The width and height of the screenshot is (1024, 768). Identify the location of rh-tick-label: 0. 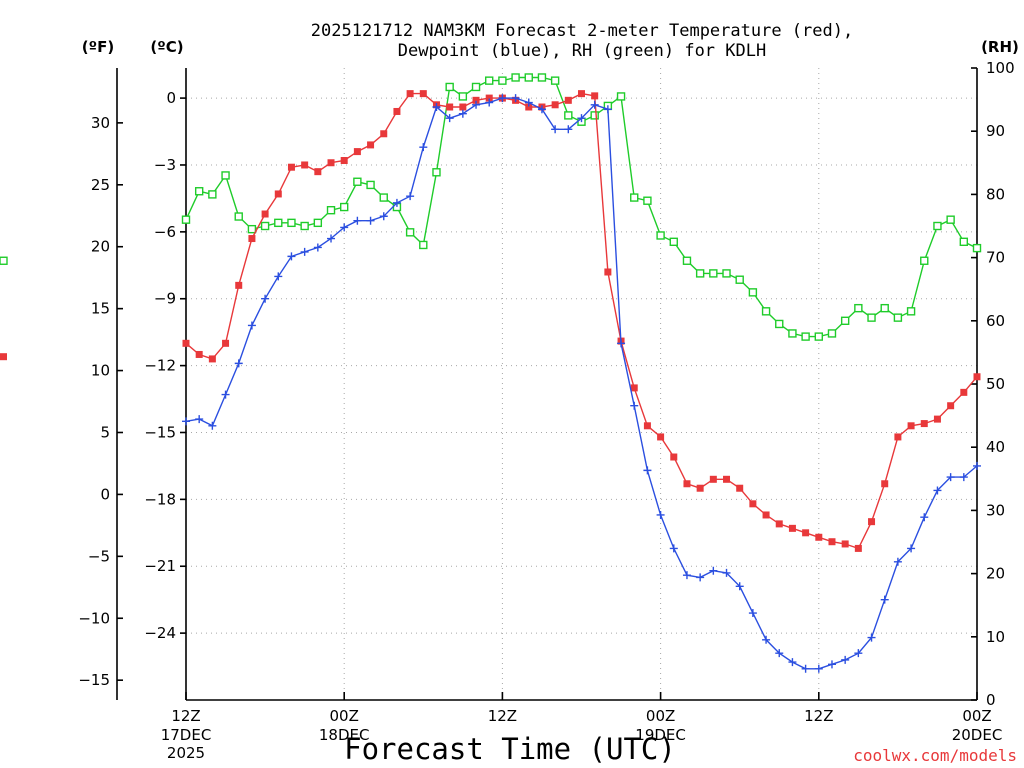
(991, 700).